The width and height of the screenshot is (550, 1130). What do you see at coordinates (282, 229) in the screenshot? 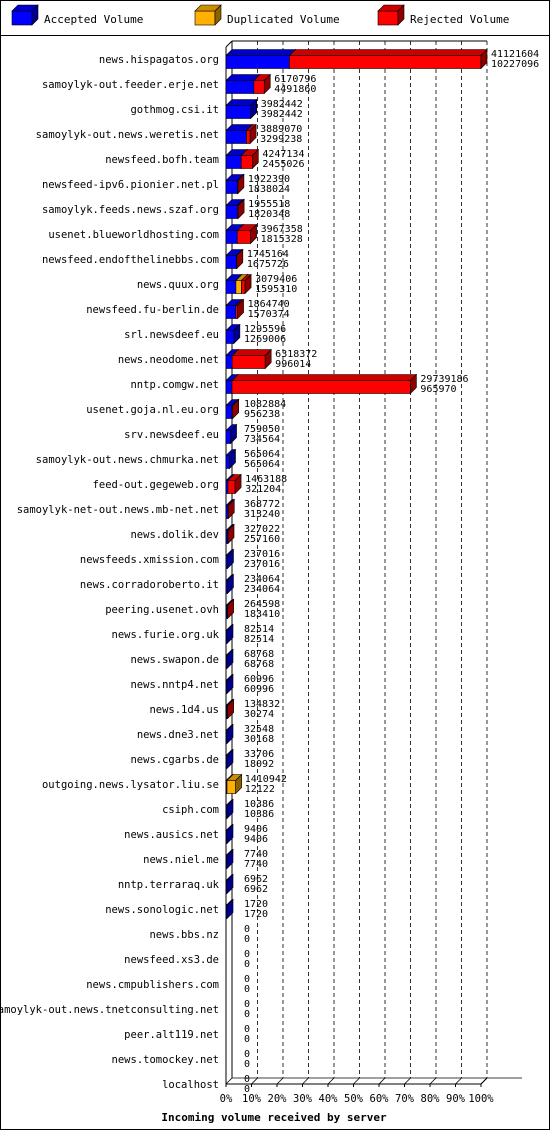
I see `value-total-7: 3967358` at bounding box center [282, 229].